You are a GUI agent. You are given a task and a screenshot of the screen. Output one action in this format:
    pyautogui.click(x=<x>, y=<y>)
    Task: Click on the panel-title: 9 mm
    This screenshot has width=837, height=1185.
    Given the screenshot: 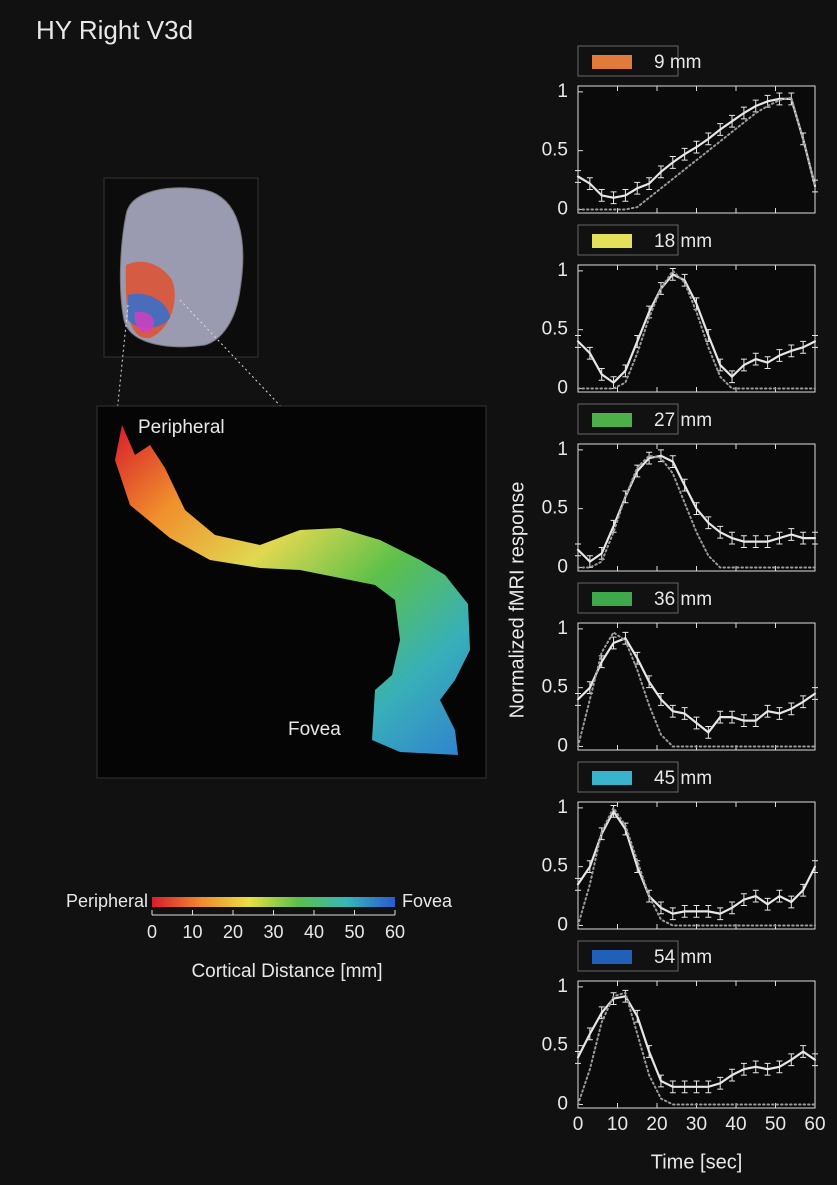 What is the action you would take?
    pyautogui.click(x=678, y=62)
    